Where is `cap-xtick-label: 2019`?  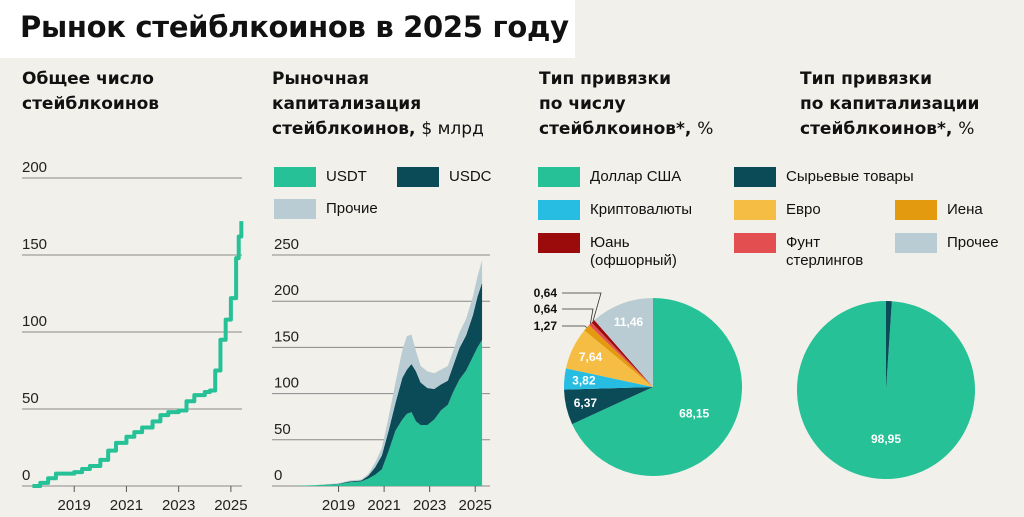 cap-xtick-label: 2019 is located at coordinates (338, 505).